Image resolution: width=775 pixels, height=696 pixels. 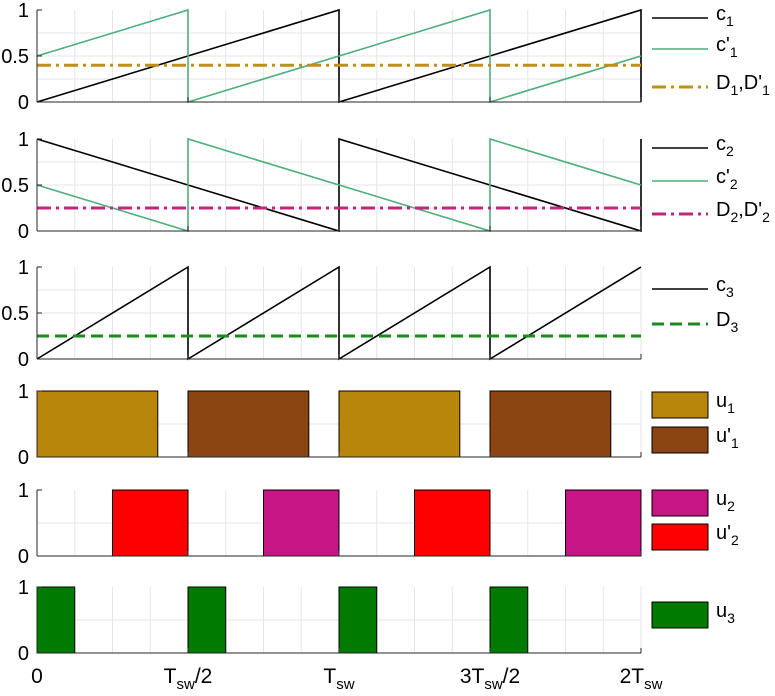 I want to click on legend-label: D1,D'1, so click(x=743, y=85).